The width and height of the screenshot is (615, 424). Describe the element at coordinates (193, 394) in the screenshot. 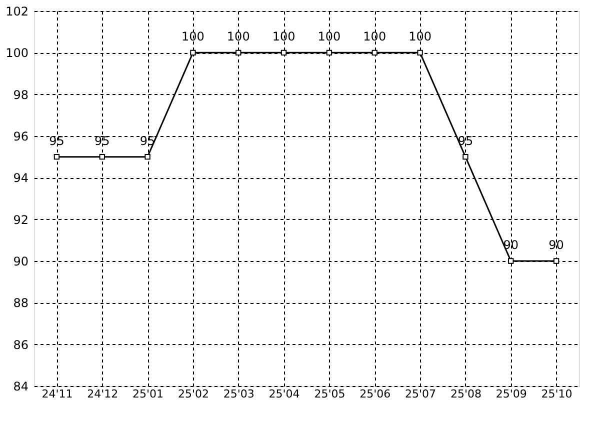

I see `x-tick-label: 25'02` at that location.